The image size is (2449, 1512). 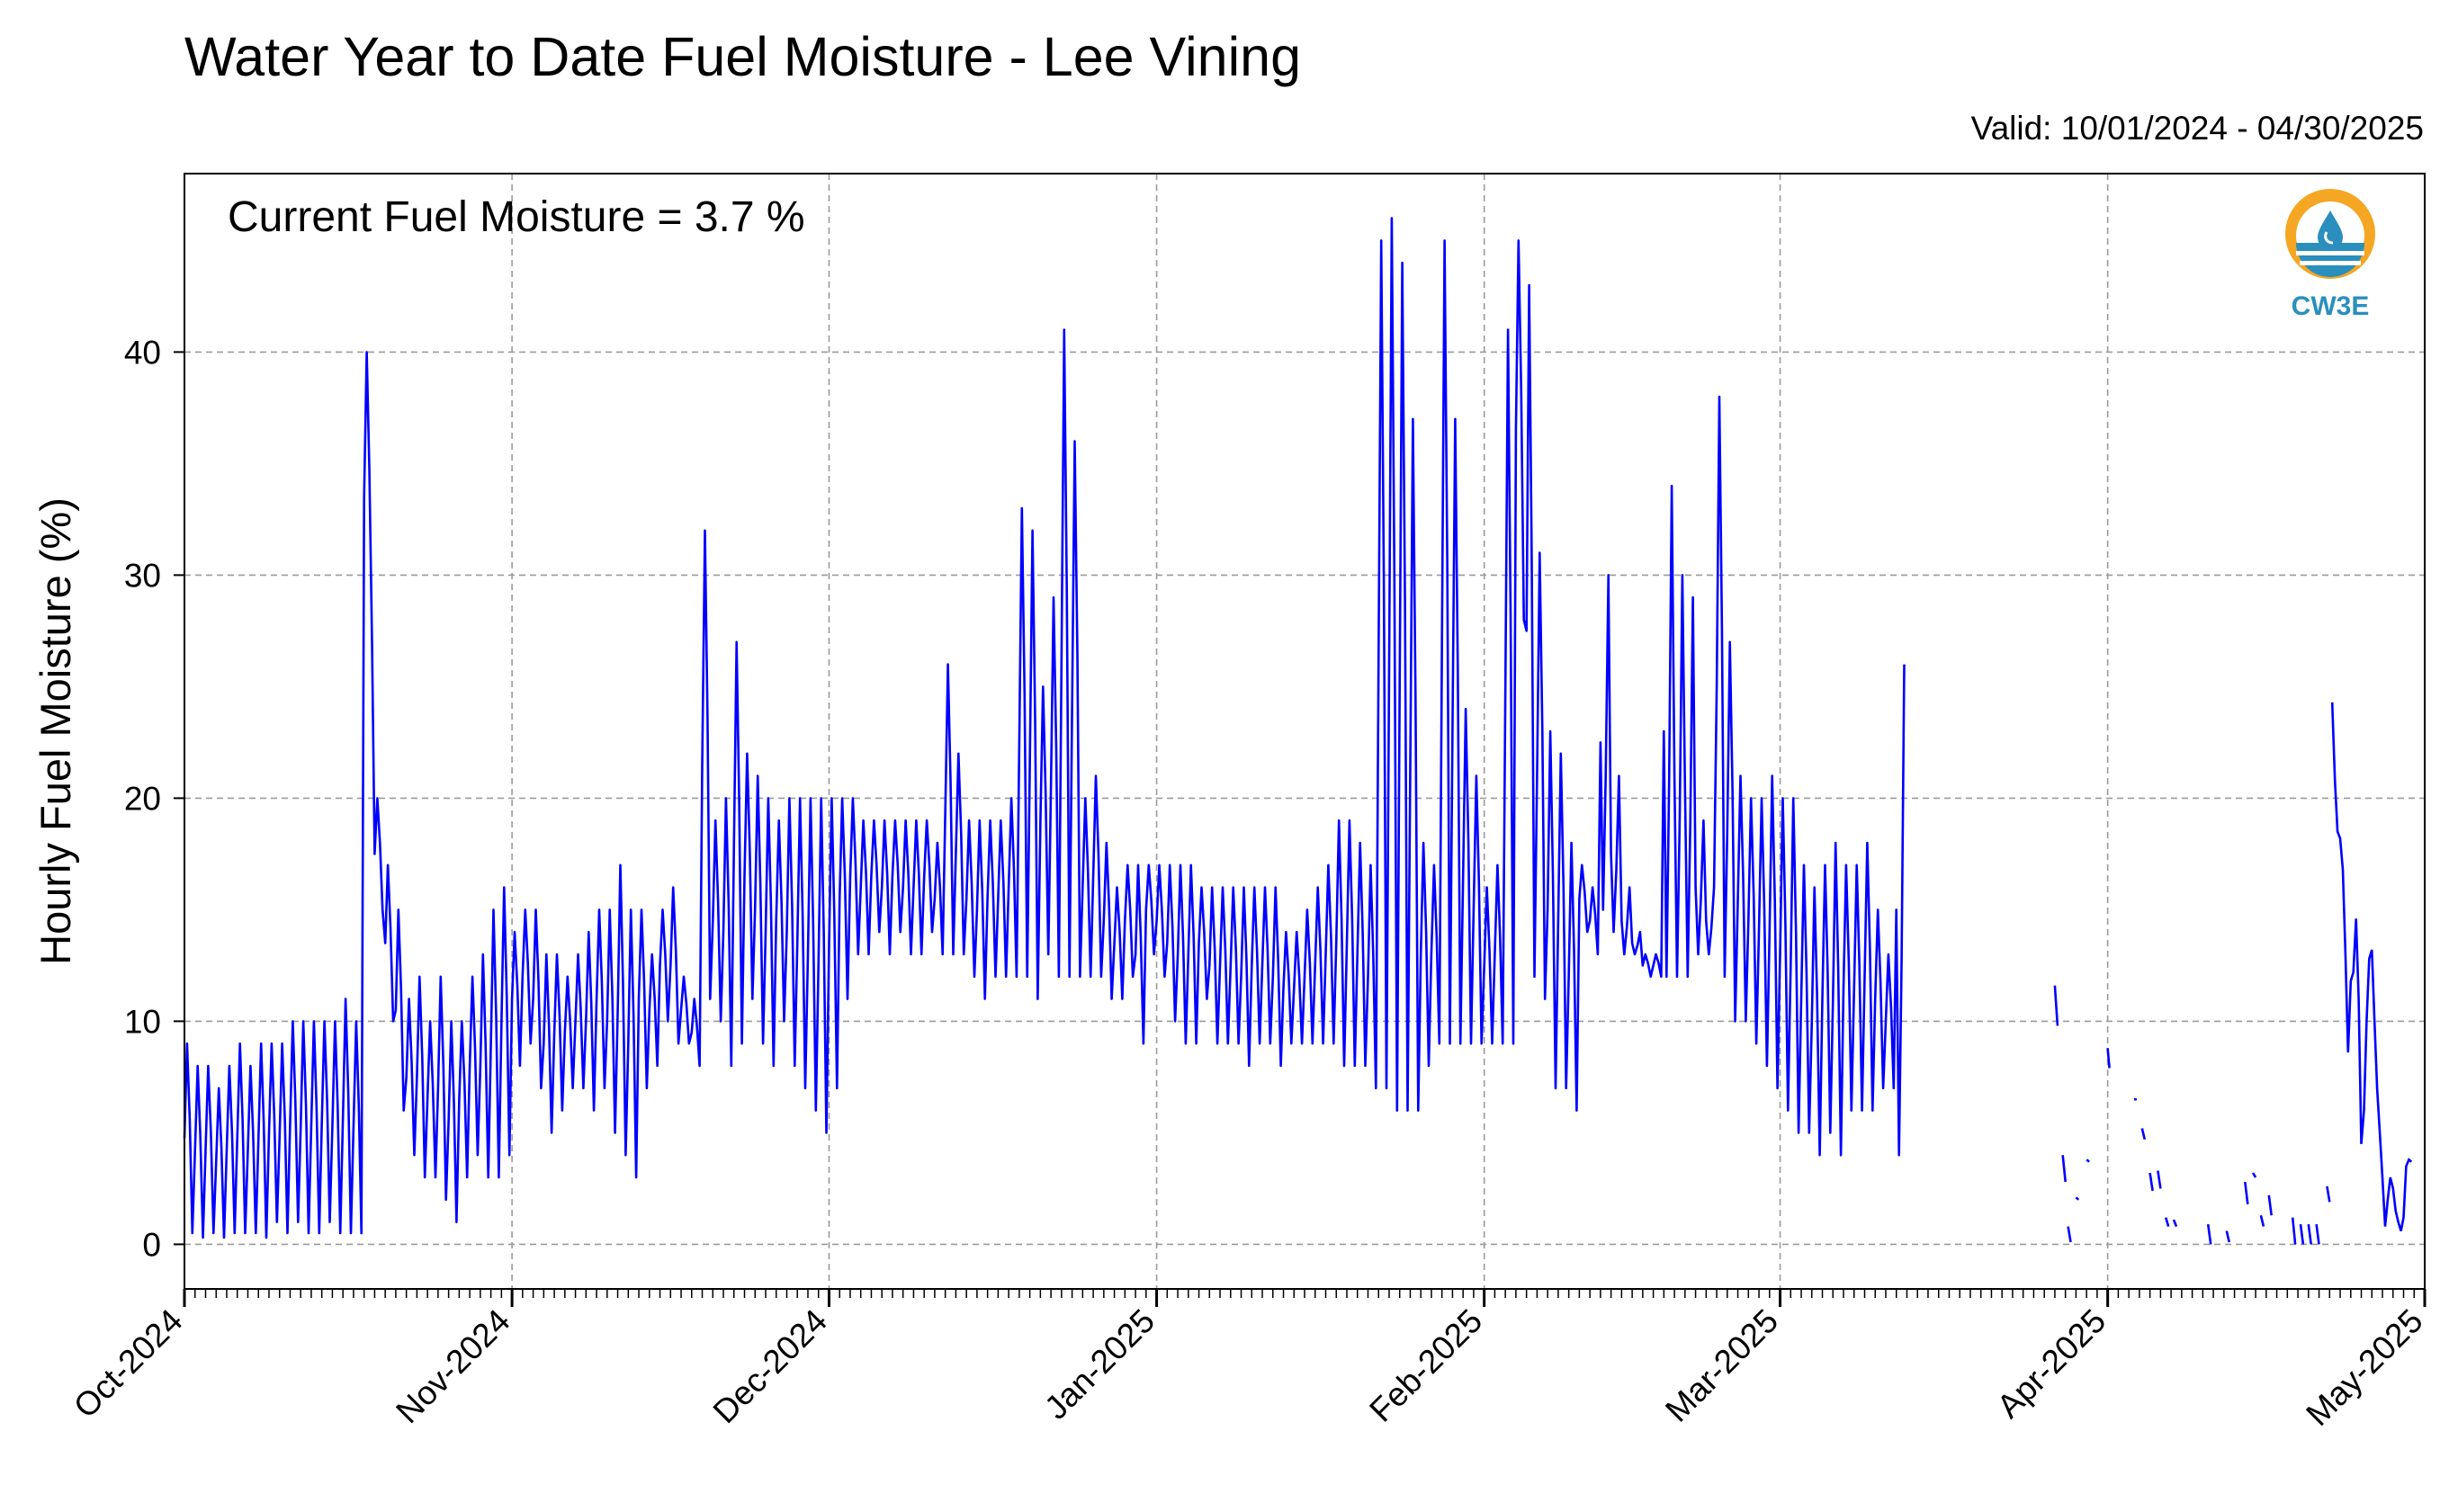 I want to click on y-tick-label: 20, so click(x=142, y=798).